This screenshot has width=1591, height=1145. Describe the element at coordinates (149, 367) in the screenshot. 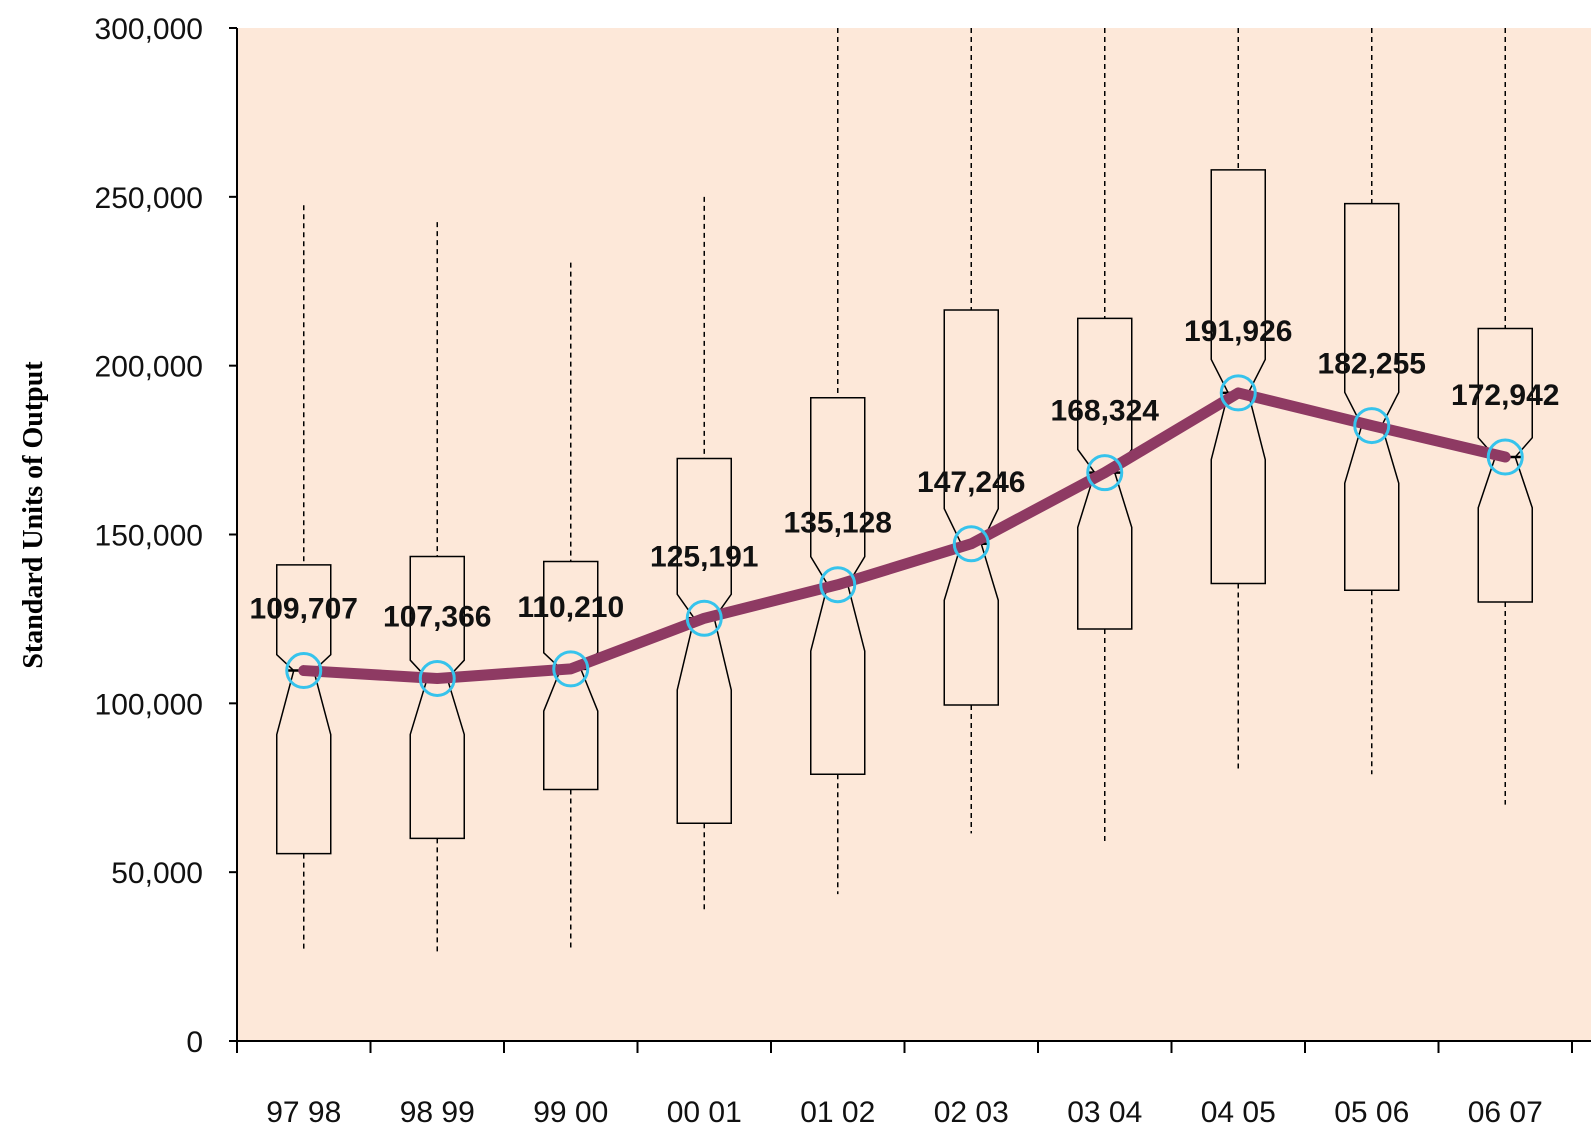

I see `y-tick-label: 200,000` at that location.